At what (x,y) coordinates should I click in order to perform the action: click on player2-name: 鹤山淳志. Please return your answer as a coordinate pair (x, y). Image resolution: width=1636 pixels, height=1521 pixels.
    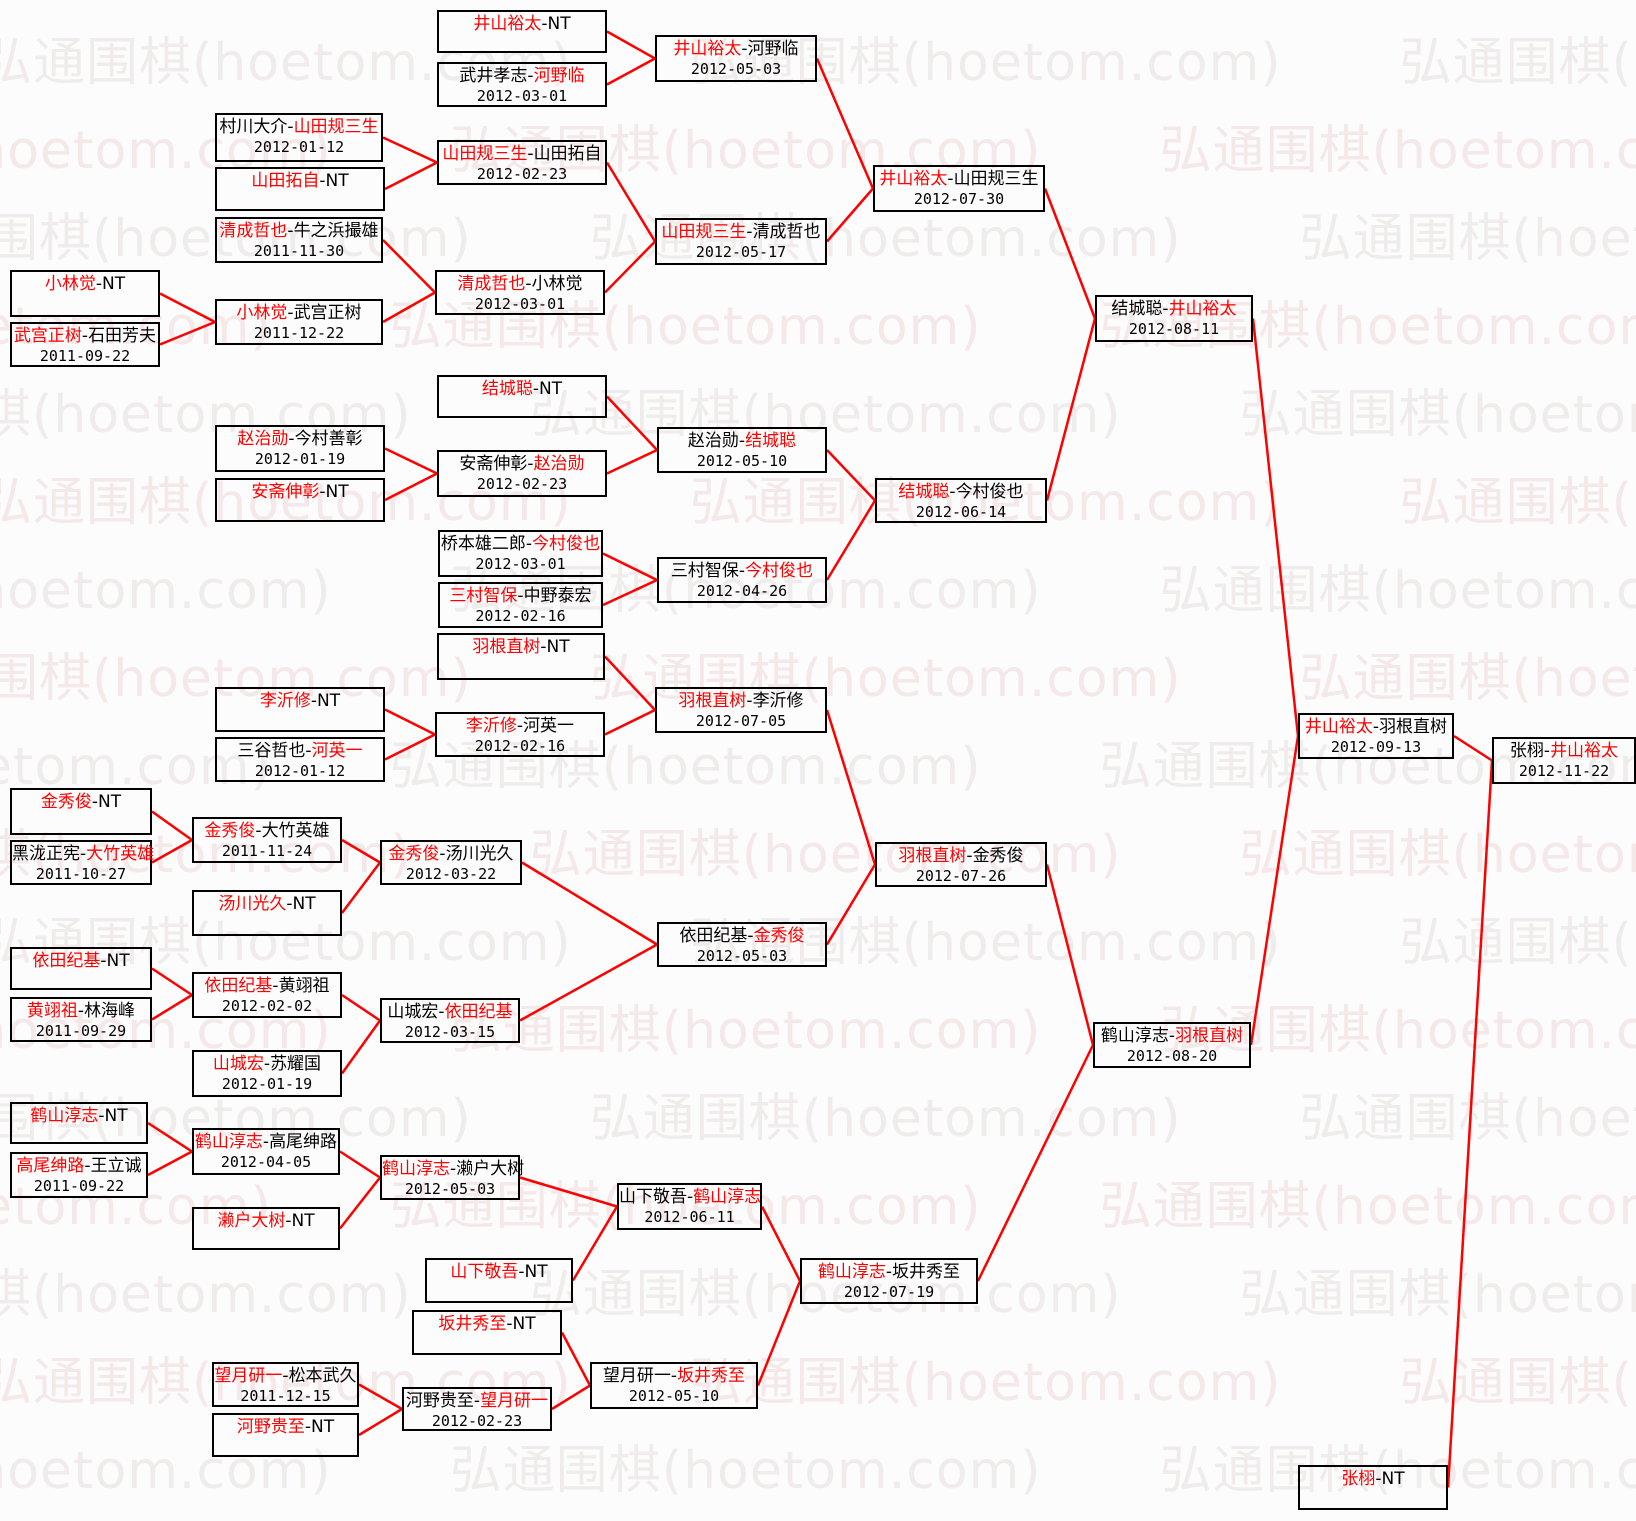
    Looking at the image, I should click on (727, 1197).